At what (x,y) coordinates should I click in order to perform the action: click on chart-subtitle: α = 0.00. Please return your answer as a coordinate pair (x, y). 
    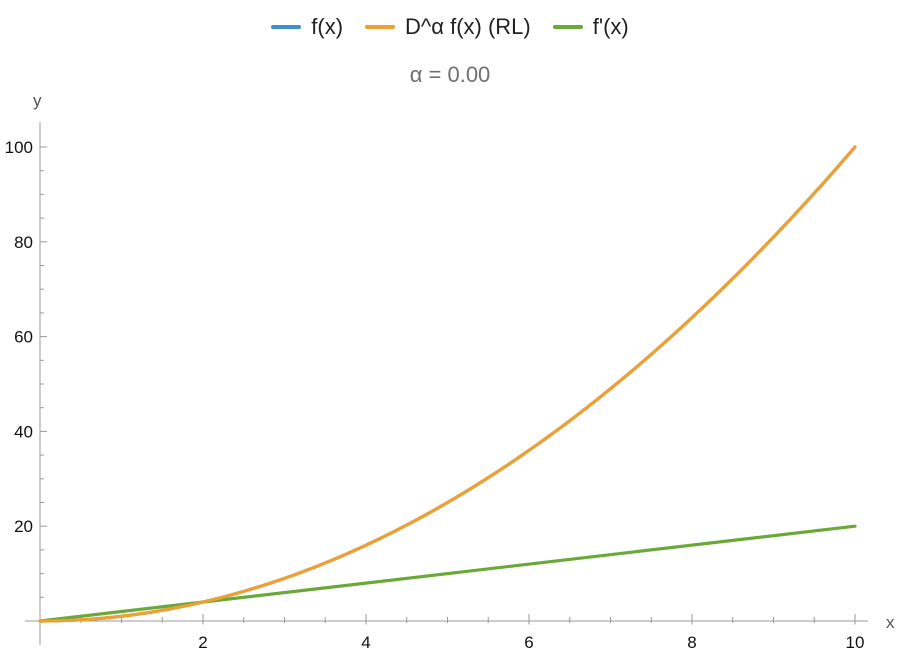
    Looking at the image, I should click on (450, 74).